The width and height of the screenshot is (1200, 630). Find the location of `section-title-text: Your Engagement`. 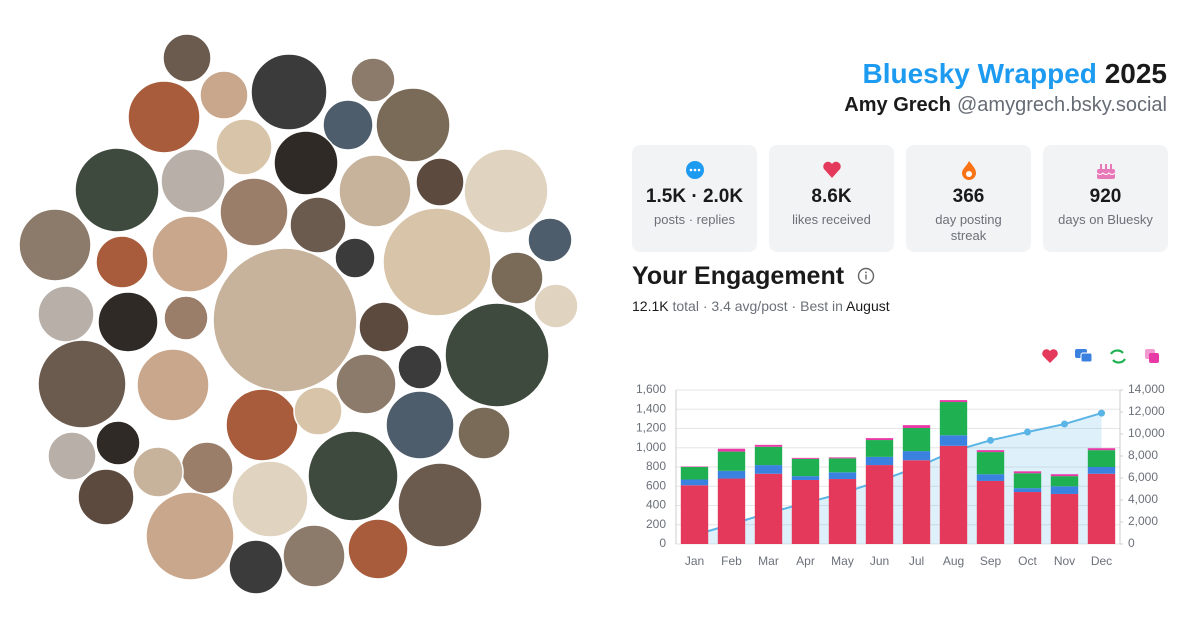

section-title-text: Your Engagement is located at coordinates (738, 276).